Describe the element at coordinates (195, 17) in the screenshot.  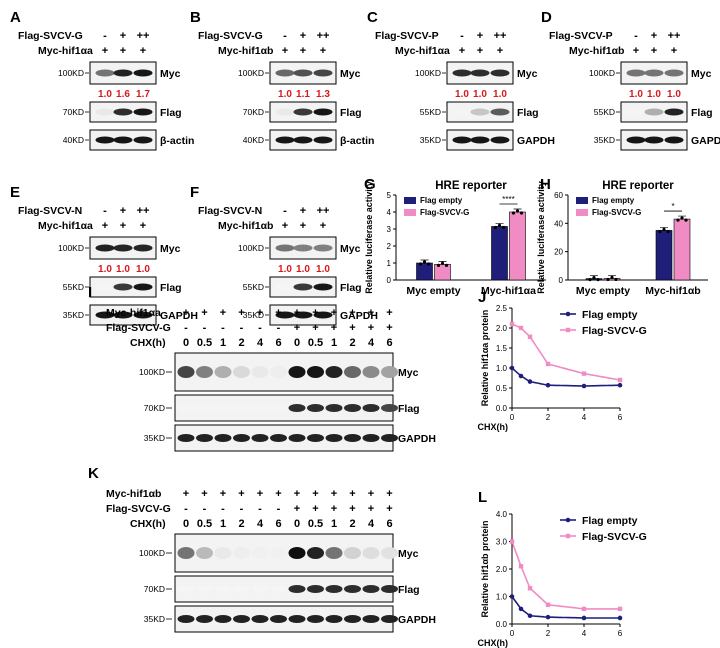
I see `panel-letter: B` at that location.